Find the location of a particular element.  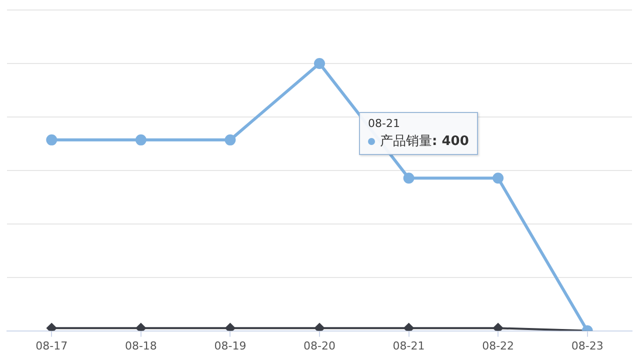

x-tick-label: 08-18 is located at coordinates (140, 345).